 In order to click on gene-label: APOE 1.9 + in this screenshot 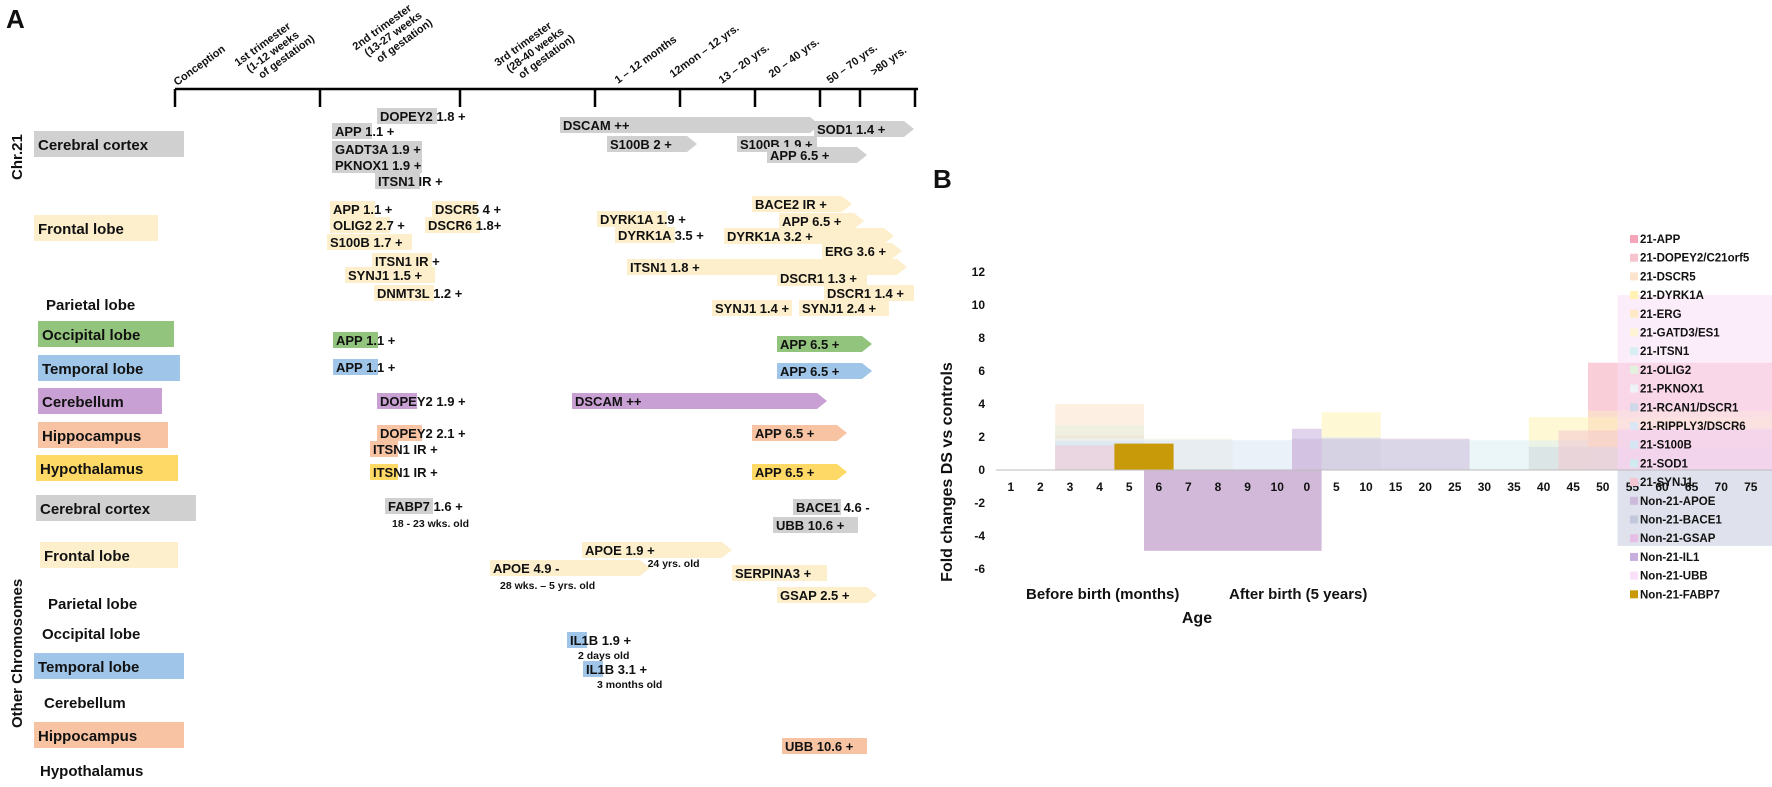, I will do `click(620, 550)`.